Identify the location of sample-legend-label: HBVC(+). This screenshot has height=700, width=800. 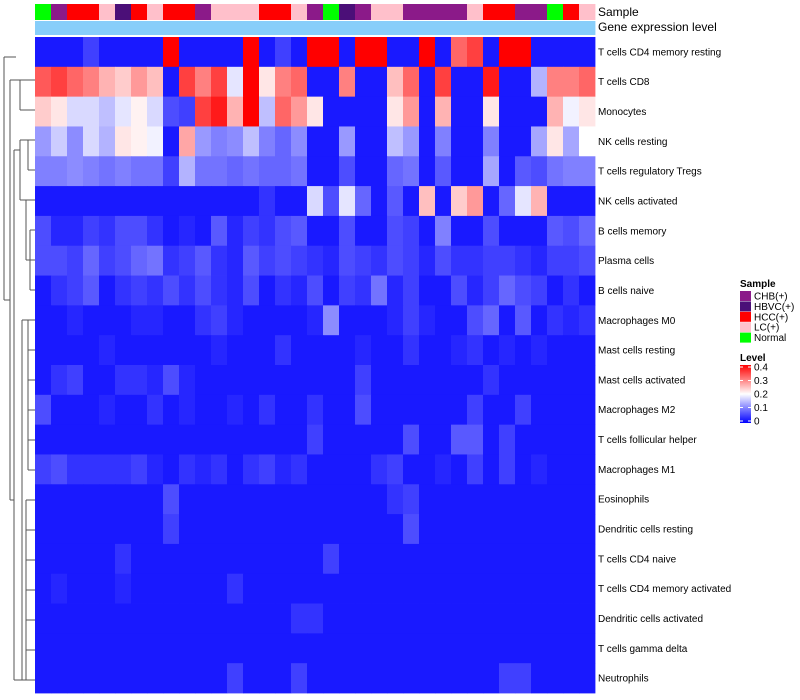
(774, 307).